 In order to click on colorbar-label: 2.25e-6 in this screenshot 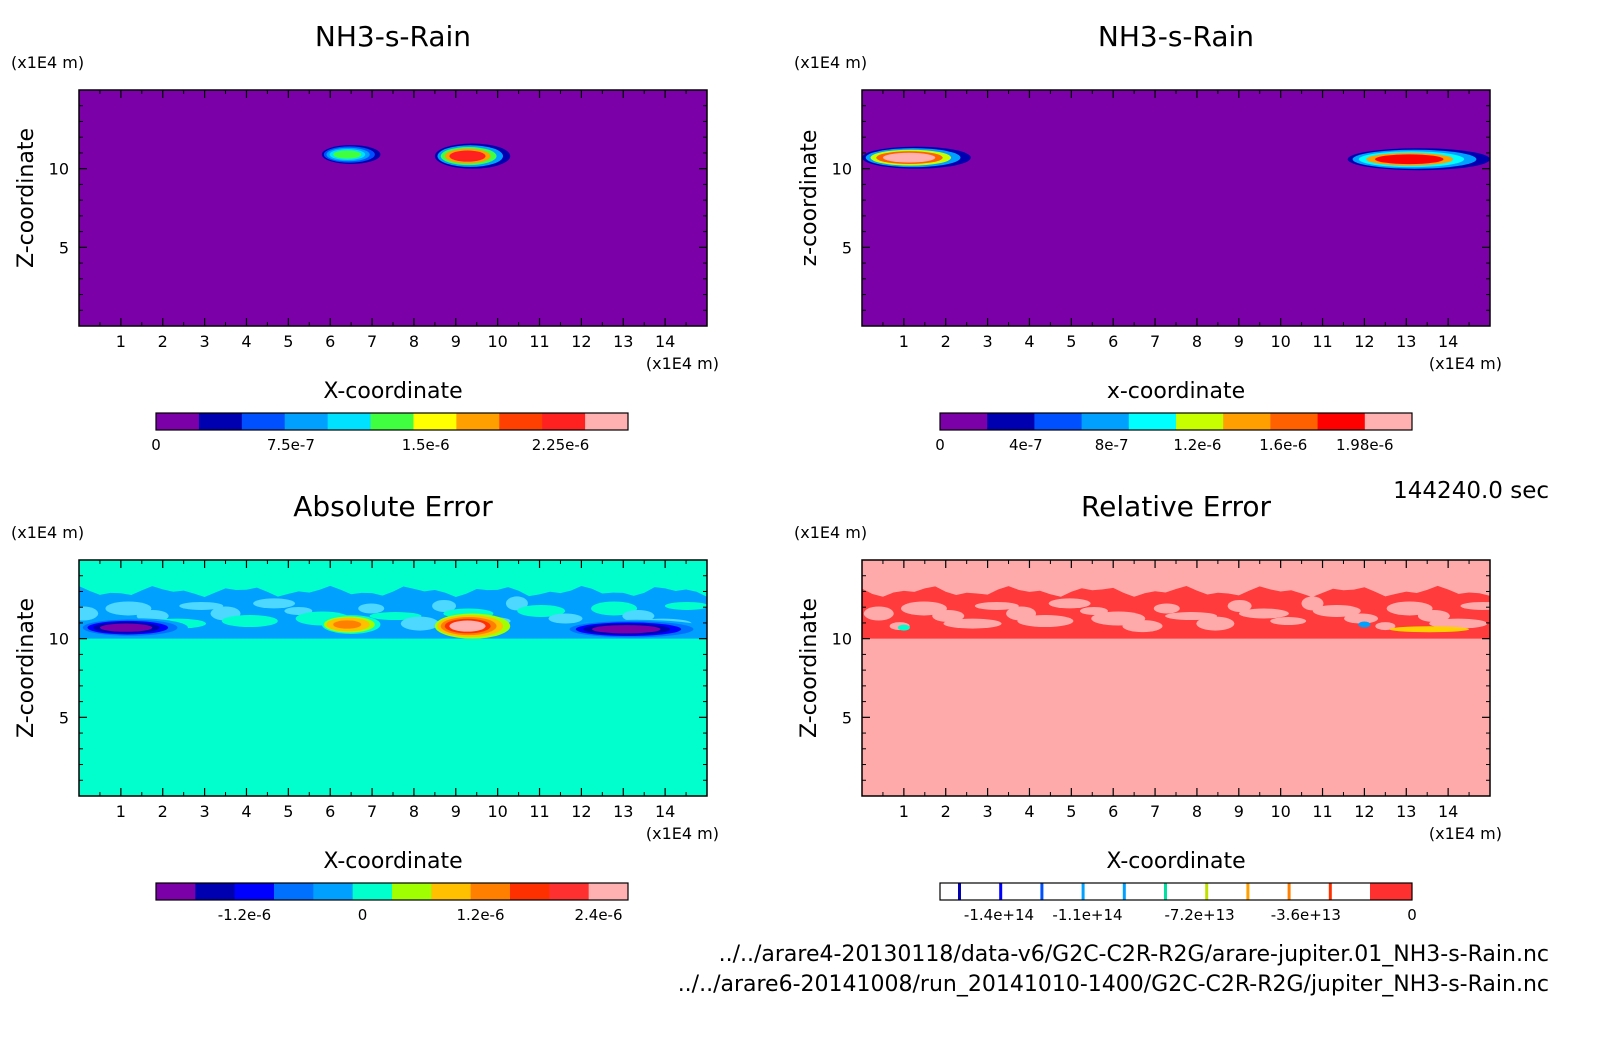, I will do `click(561, 445)`.